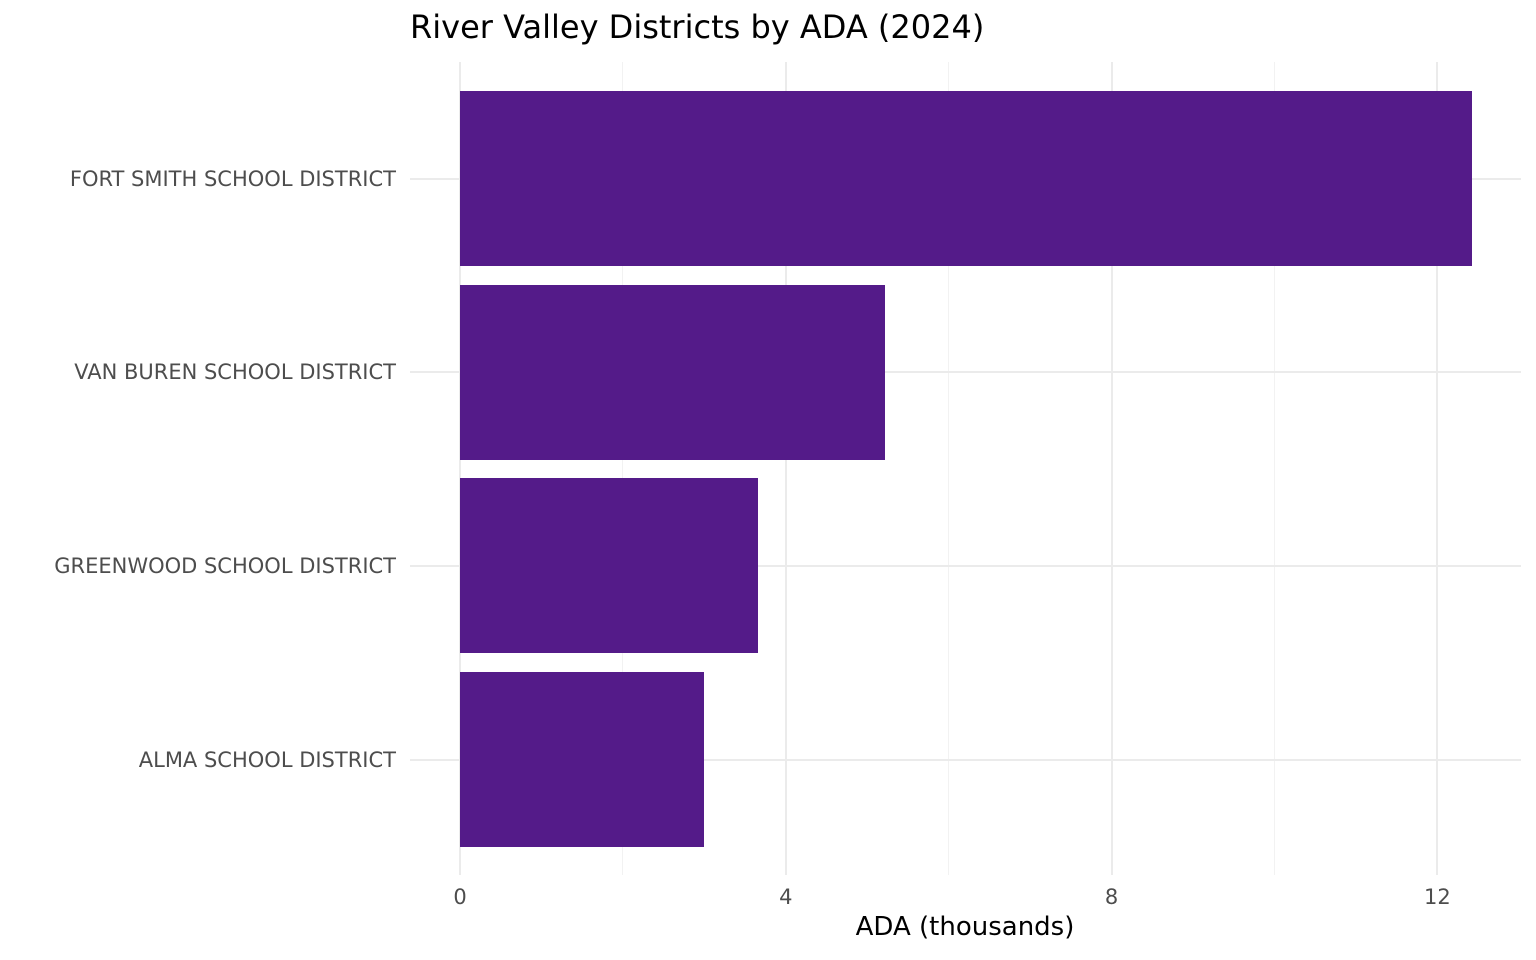  I want to click on y-axis-label: ALMA SCHOOL DISTRICT, so click(267, 759).